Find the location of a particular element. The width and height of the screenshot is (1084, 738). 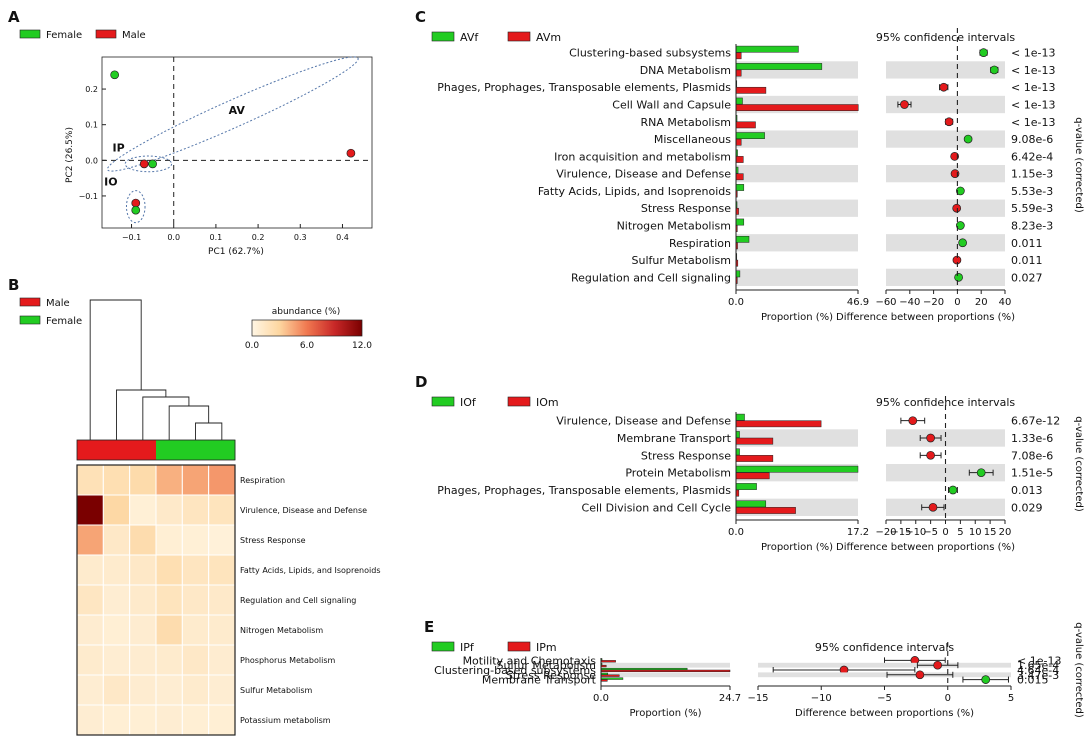

diff-tick-label: −5 is located at coordinates (930, 532).